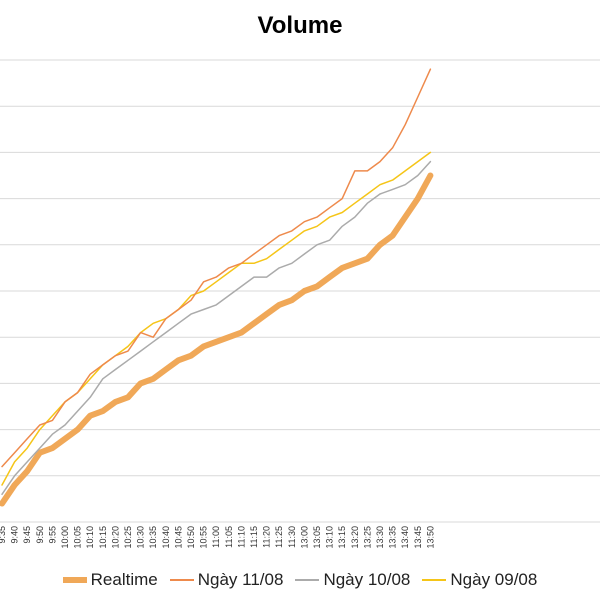  I want to click on legend-label: Realtime, so click(124, 579).